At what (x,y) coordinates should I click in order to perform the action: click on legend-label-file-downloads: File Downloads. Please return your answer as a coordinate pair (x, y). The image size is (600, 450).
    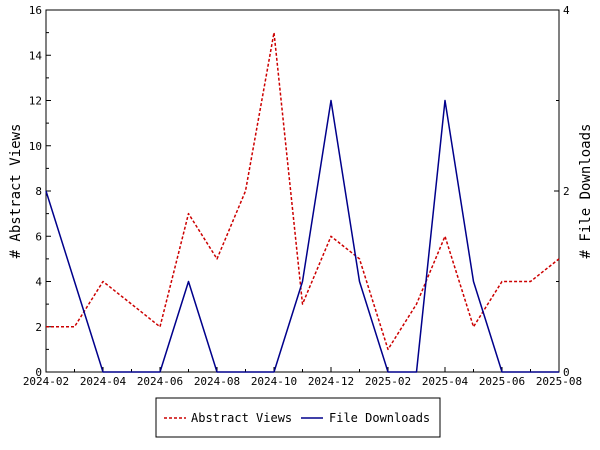
    Looking at the image, I should click on (379, 418).